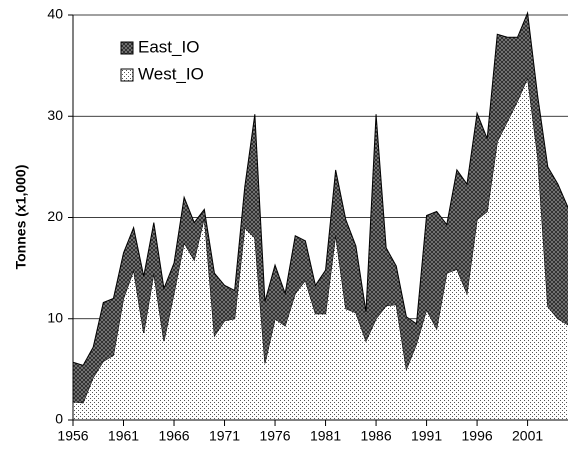 This screenshot has width=568, height=457. Describe the element at coordinates (527, 436) in the screenshot. I see `x-tick-label: 2001` at that location.